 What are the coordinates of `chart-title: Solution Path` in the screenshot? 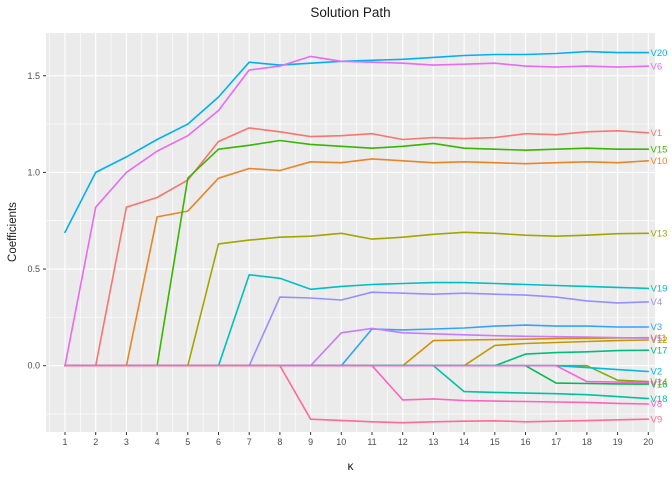 It's located at (350, 12).